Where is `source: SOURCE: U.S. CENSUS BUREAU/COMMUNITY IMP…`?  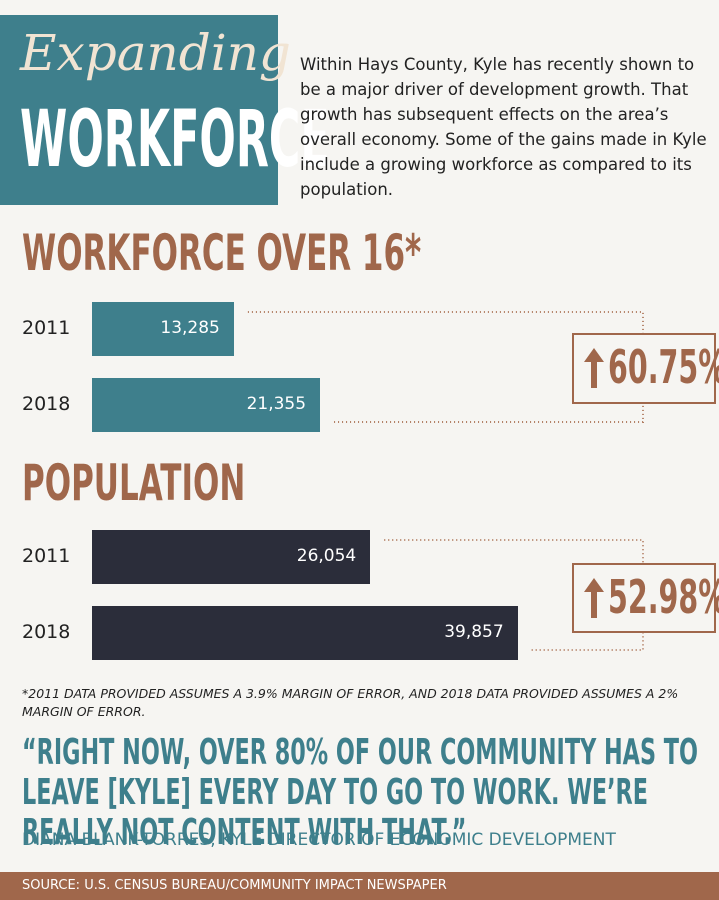 source: SOURCE: U.S. CENSUS BUREAU/COMMUNITY IMP… is located at coordinates (234, 885).